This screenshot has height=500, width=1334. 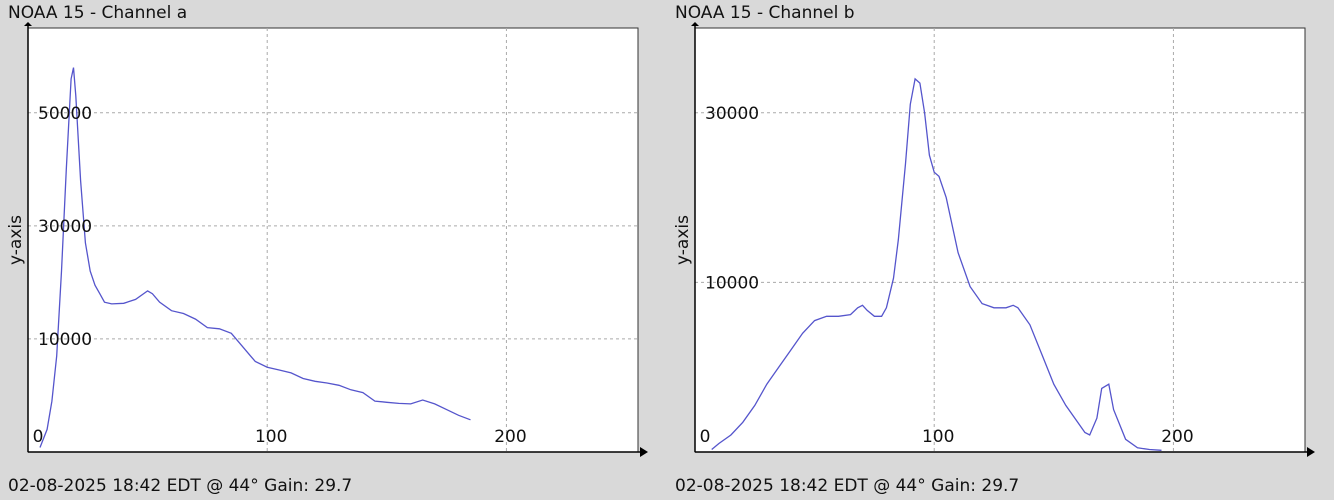 I want to click on y-tick-label: 50000, so click(x=65, y=114).